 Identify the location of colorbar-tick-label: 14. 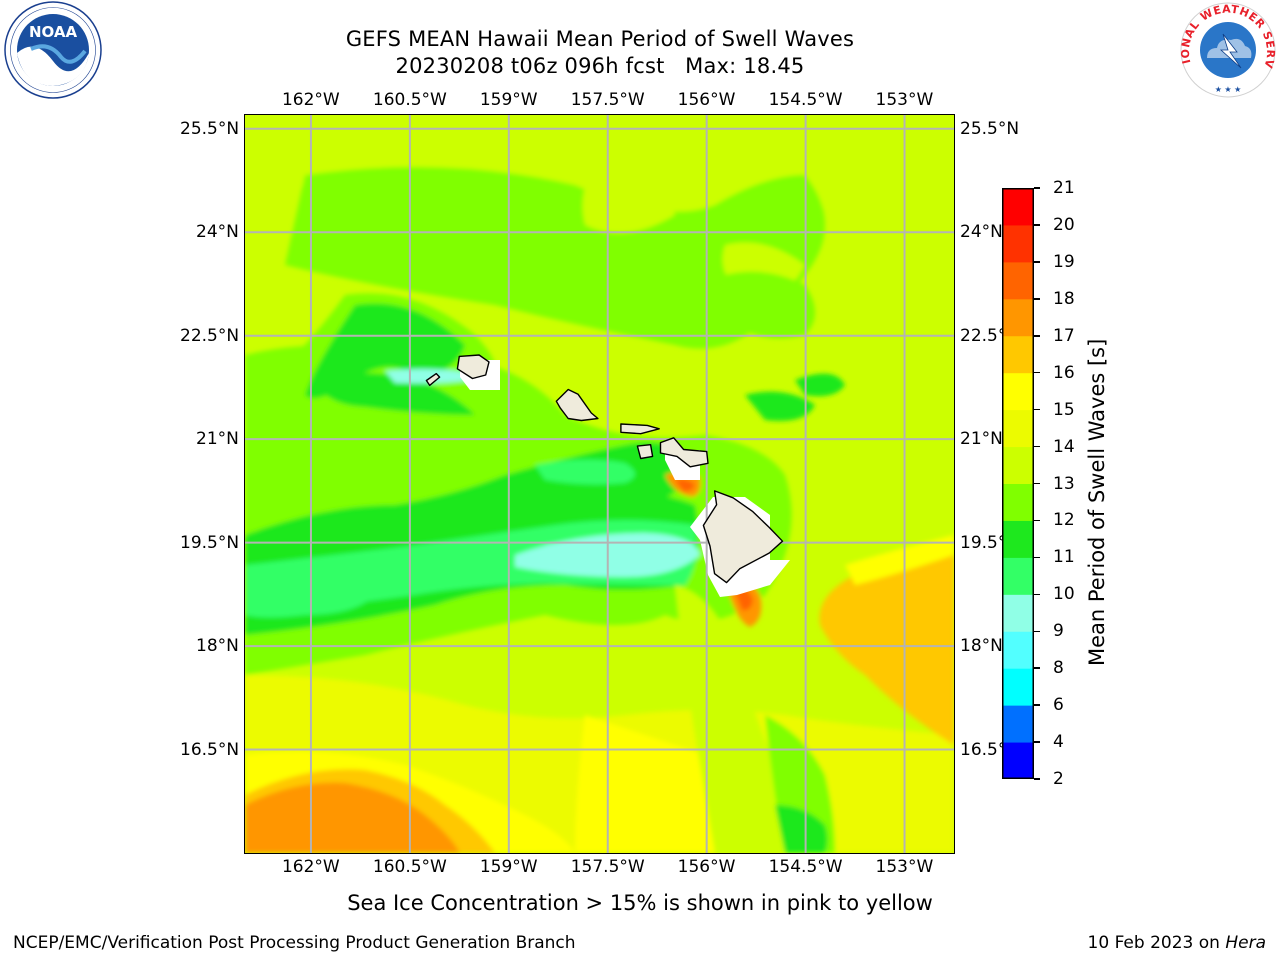
(1064, 446).